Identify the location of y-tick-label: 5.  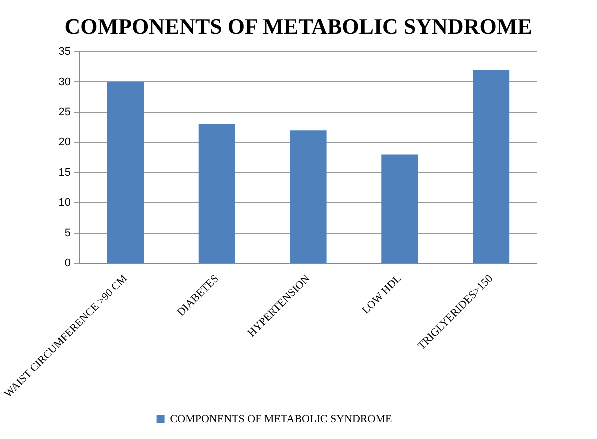
(68, 233).